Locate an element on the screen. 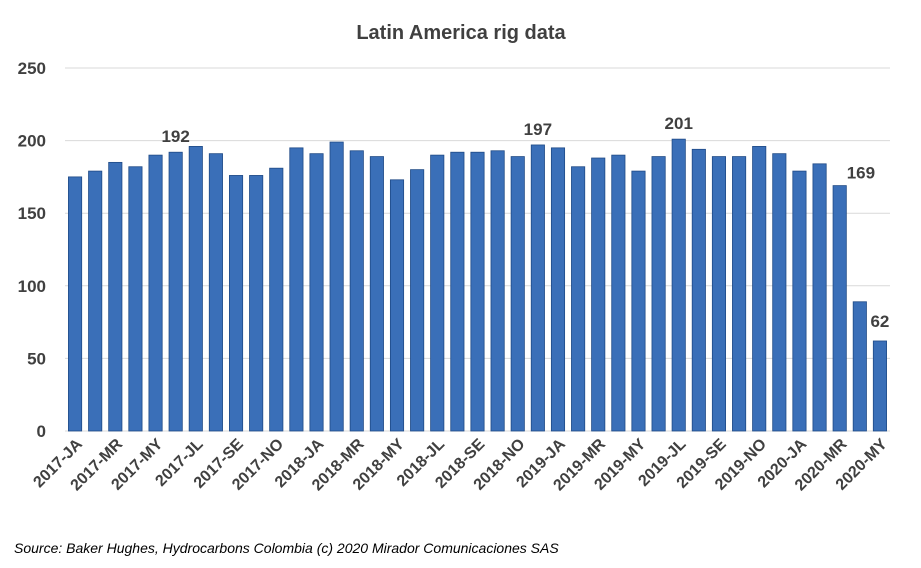  y-axis-ticks: 0 50 100 150 200 250 is located at coordinates (32, 250).